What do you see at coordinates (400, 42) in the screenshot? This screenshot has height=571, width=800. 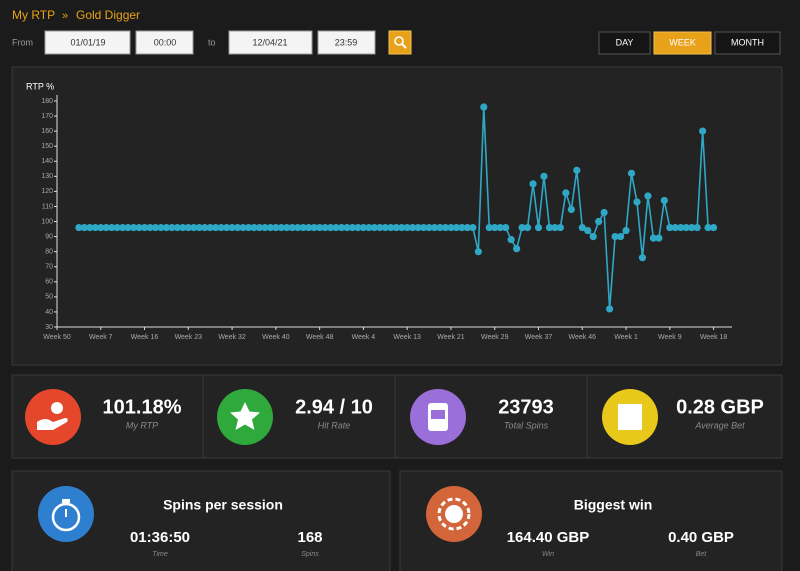 I see `search-button` at bounding box center [400, 42].